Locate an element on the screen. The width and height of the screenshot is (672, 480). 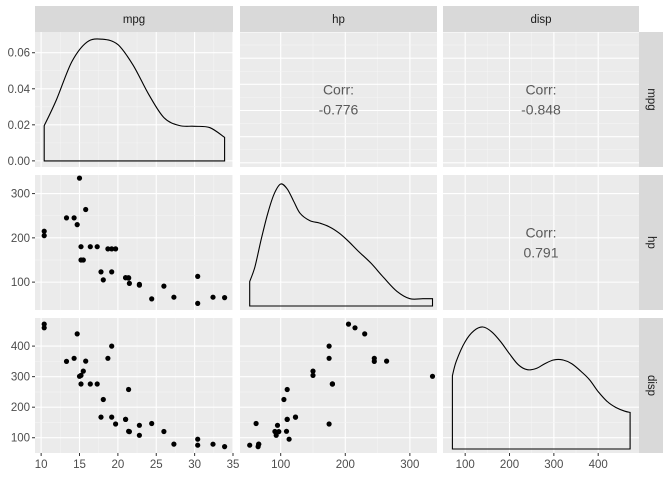
density-curve-disp is located at coordinates (541, 388).